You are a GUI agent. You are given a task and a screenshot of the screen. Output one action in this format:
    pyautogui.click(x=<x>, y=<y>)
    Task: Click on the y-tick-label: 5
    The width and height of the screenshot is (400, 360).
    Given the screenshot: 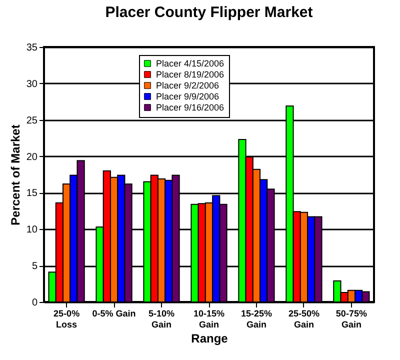 What is the action you would take?
    pyautogui.click(x=35, y=266)
    